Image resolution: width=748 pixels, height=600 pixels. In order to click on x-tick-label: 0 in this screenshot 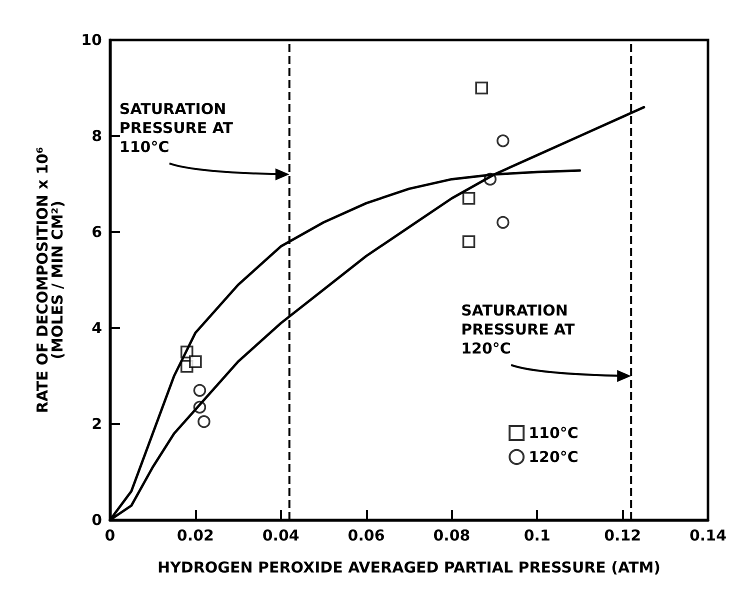, I will do `click(110, 535)`.